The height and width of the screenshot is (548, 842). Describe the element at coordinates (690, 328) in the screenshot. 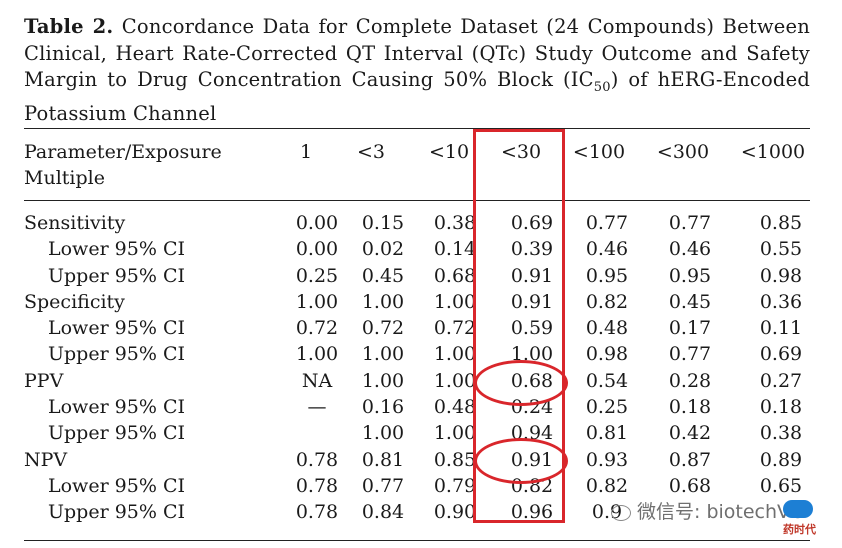

I see `table-cell: 0.17` at that location.